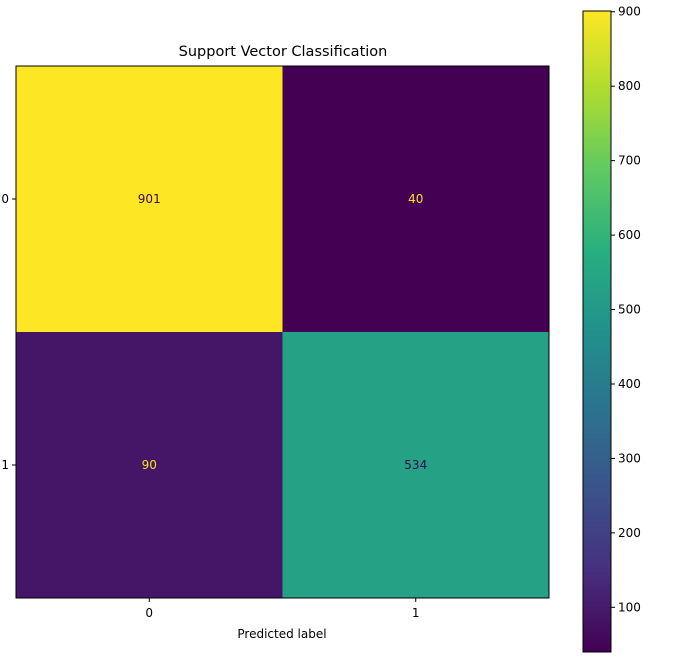 Image resolution: width=676 pixels, height=664 pixels. What do you see at coordinates (629, 458) in the screenshot?
I see `colorbar-tick-label: 300` at bounding box center [629, 458].